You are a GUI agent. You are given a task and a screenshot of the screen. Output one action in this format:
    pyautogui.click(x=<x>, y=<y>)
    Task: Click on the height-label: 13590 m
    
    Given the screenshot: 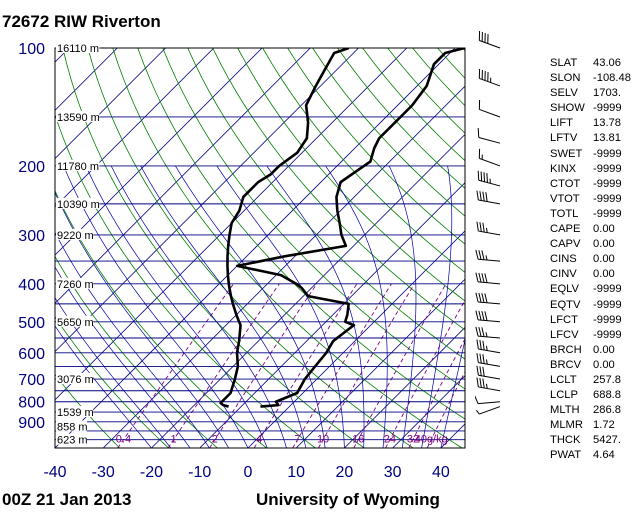 What is the action you would take?
    pyautogui.click(x=78, y=117)
    